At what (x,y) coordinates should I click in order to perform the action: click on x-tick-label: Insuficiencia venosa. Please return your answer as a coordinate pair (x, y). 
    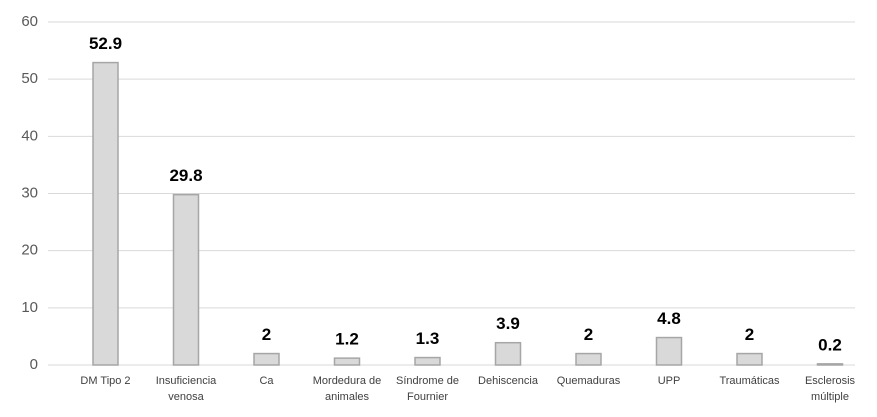
    Looking at the image, I should click on (186, 389).